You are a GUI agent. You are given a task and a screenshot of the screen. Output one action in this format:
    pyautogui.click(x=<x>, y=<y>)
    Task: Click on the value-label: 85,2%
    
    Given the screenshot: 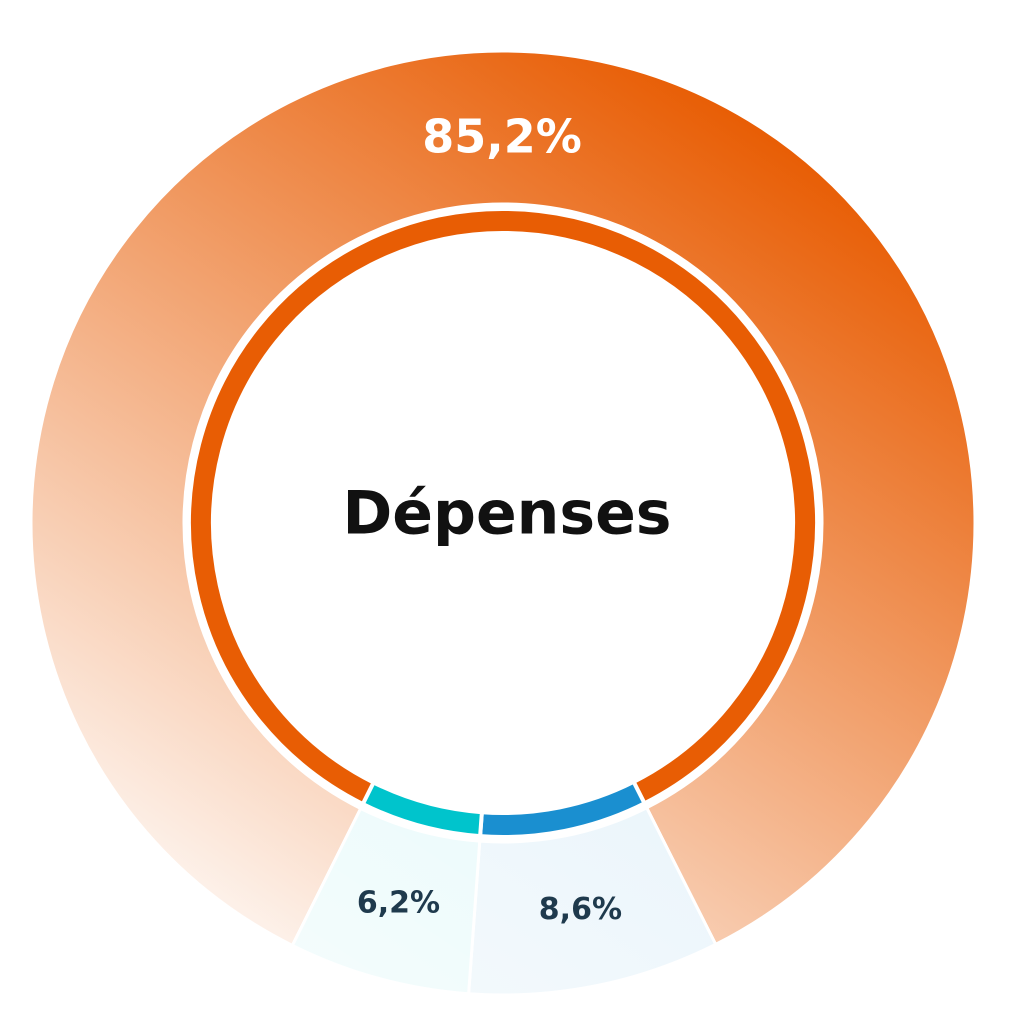 What is the action you would take?
    pyautogui.click(x=502, y=137)
    